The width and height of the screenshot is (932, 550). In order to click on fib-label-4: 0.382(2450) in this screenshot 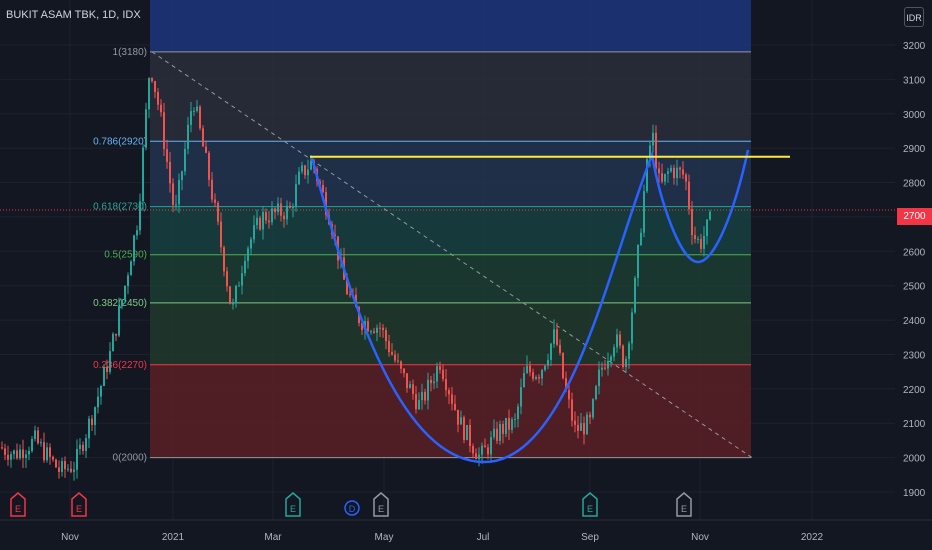, I will do `click(120, 303)`.